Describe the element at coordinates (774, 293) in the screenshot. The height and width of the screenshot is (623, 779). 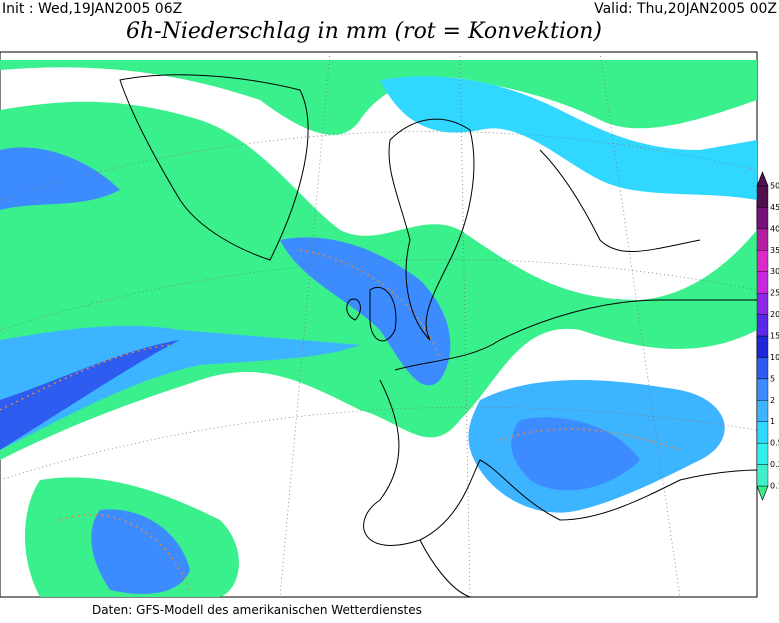
I see `colorbar-label: 25` at that location.